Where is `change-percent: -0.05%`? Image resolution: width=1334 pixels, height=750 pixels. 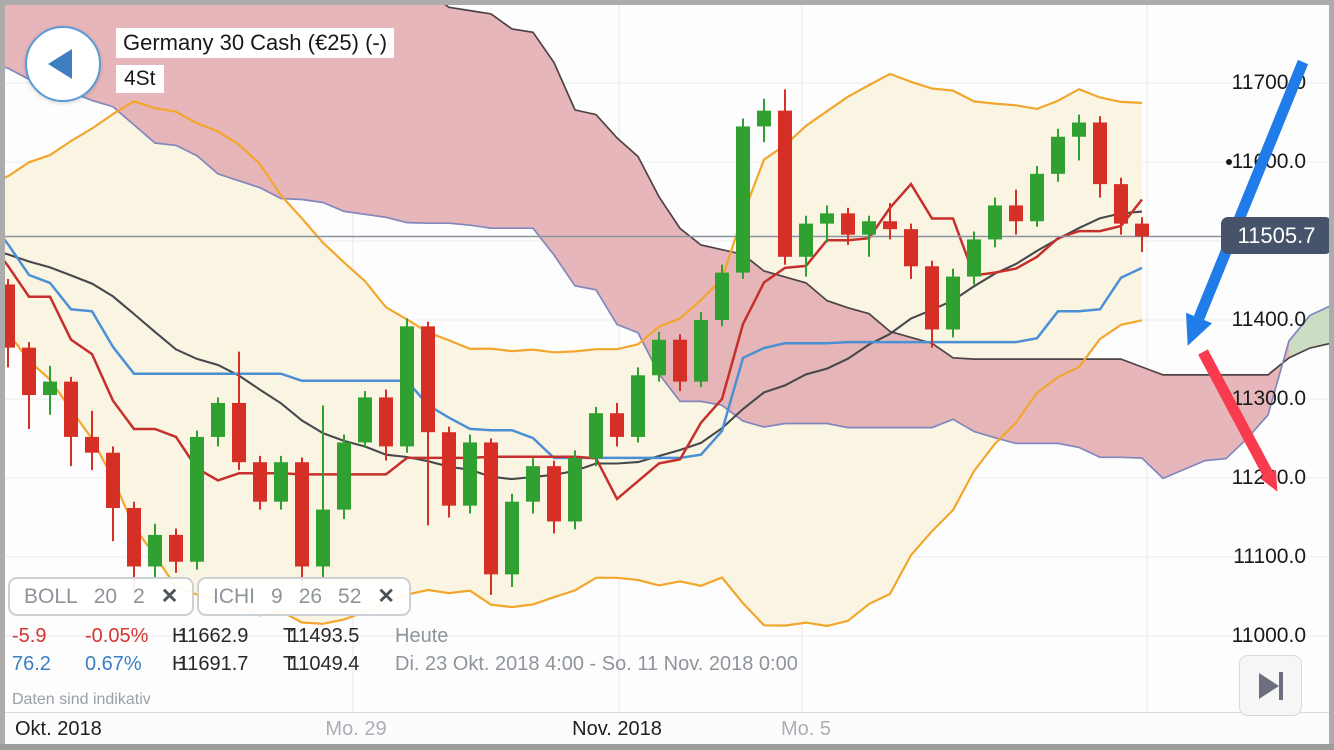
change-percent: -0.05% is located at coordinates (117, 636).